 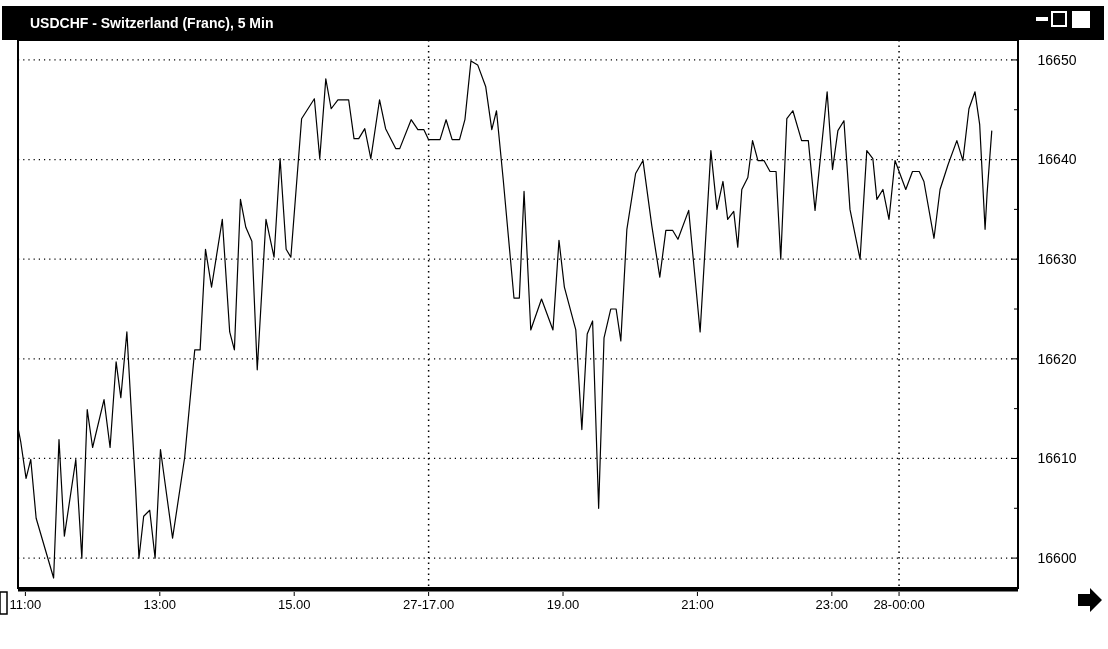 What do you see at coordinates (152, 23) in the screenshot?
I see `chart-title: USDCHF - Switzerland (Franc), 5 Min` at bounding box center [152, 23].